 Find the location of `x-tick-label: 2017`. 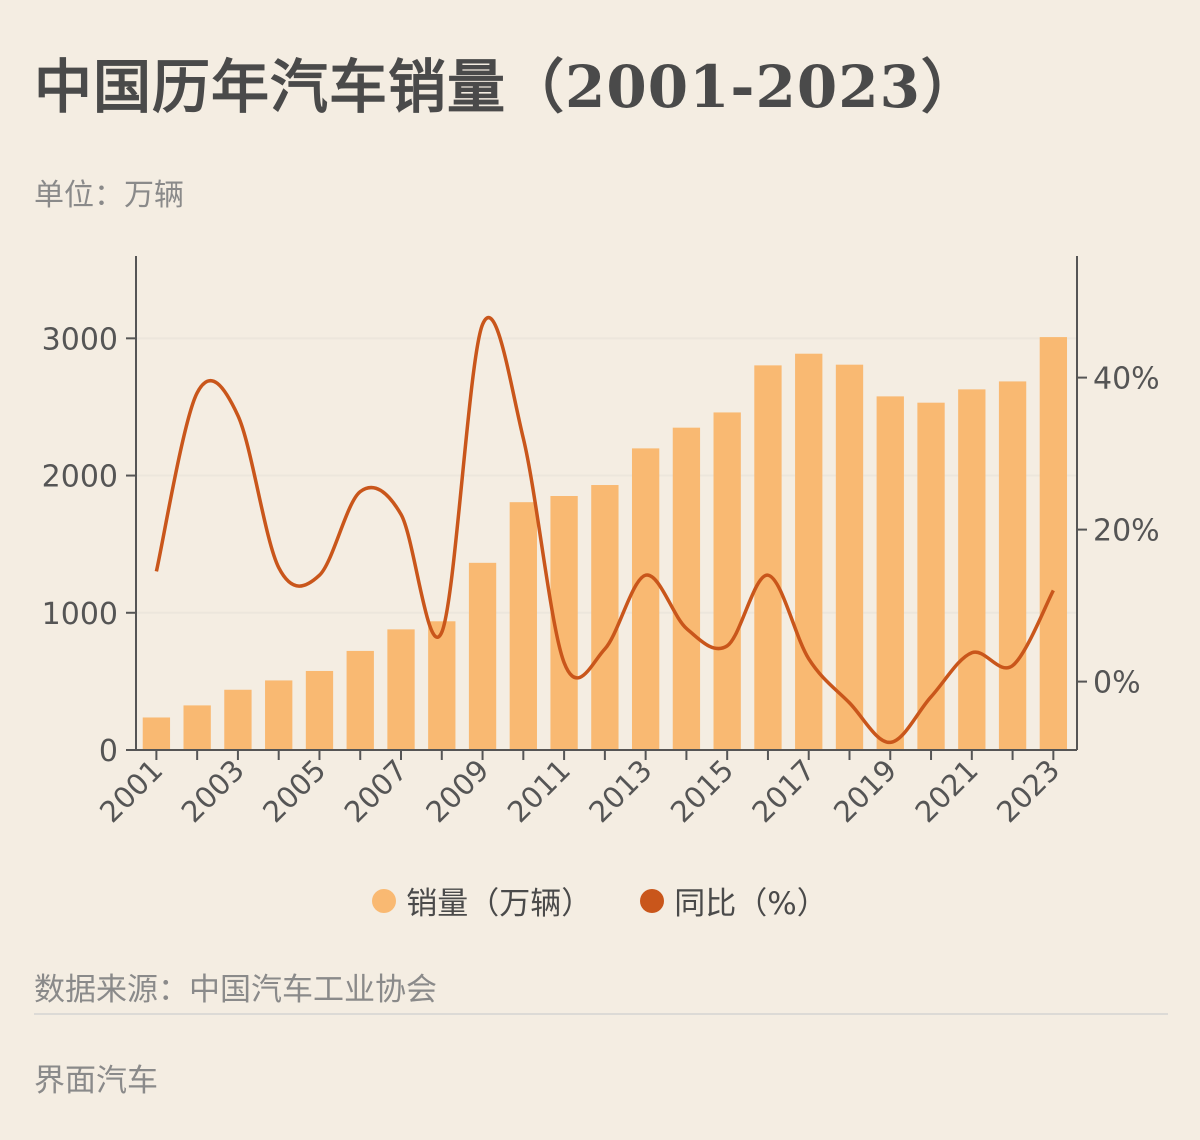

x-tick-label: 2017 is located at coordinates (783, 791).